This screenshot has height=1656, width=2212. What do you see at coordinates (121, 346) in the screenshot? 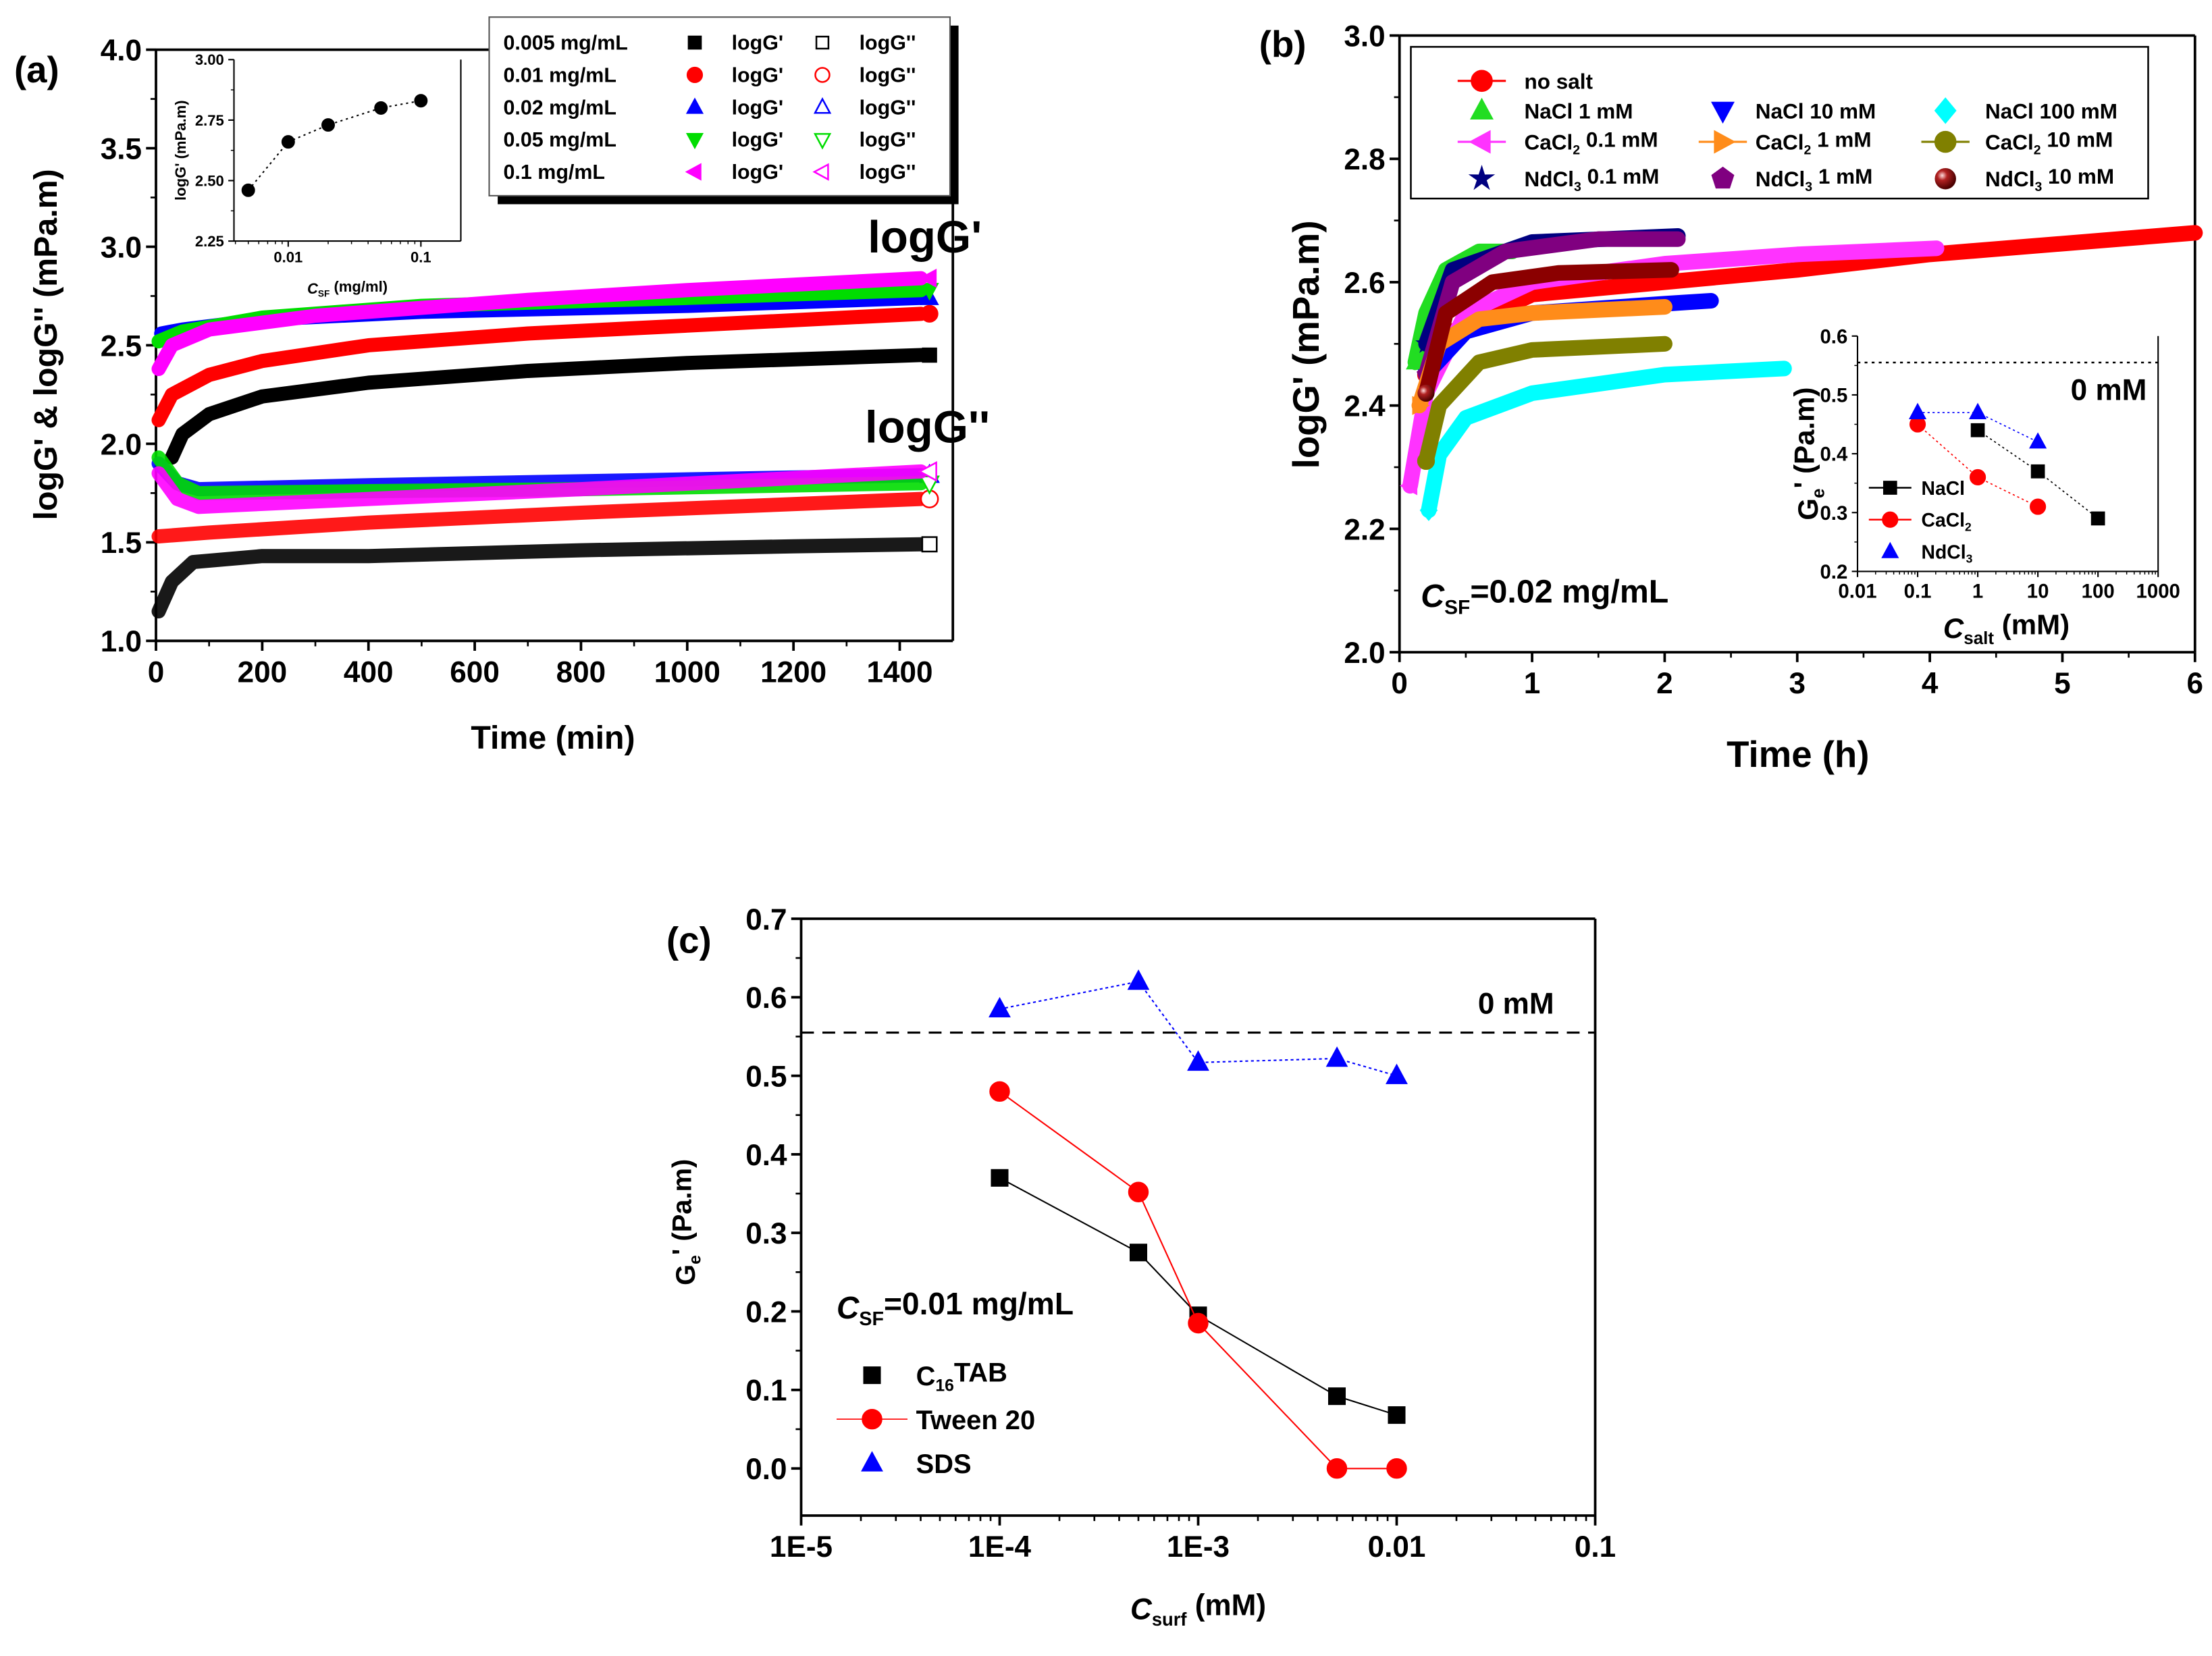
I see `y-tick-label: 2.5` at bounding box center [121, 346].